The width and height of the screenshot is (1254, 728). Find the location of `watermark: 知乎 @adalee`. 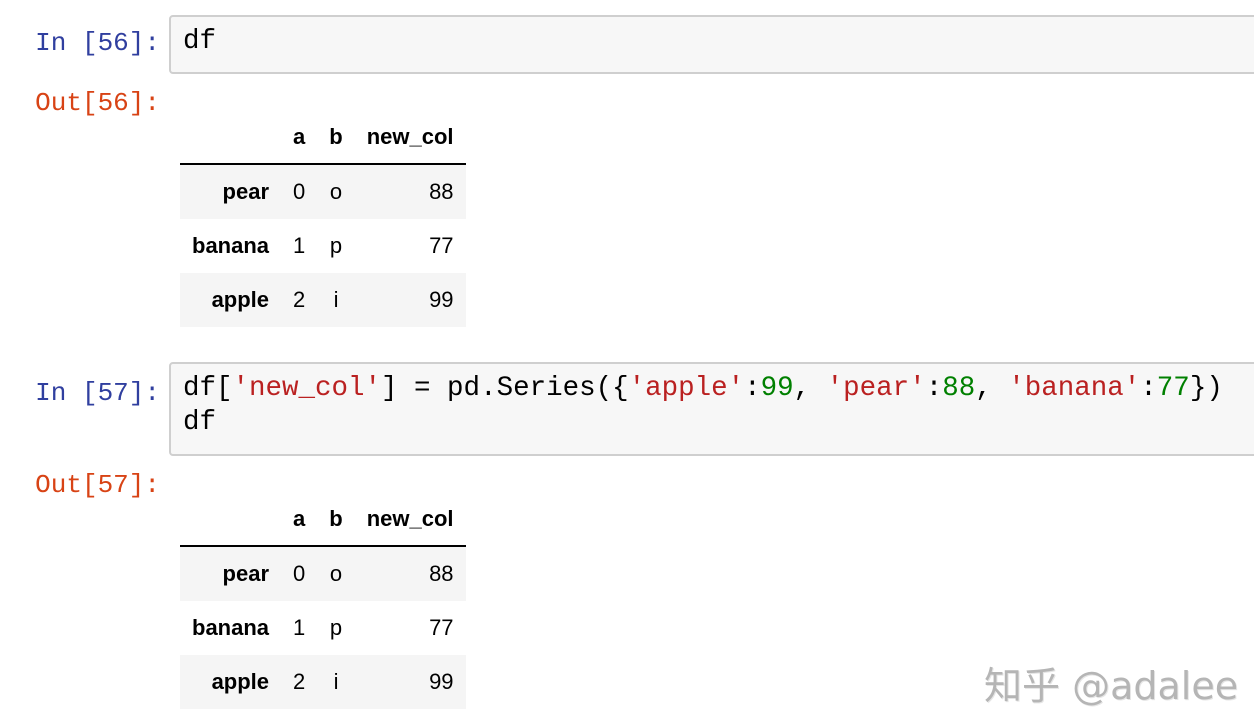

watermark: 知乎 @adalee is located at coordinates (1111, 686).